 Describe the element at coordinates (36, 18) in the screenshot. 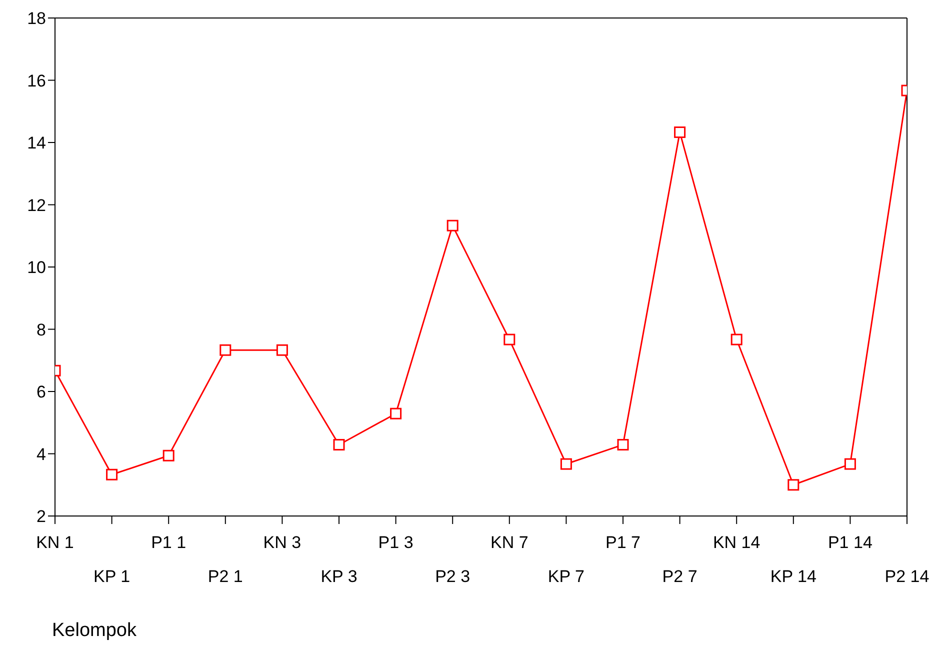

I see `y-tick-label: 18` at that location.